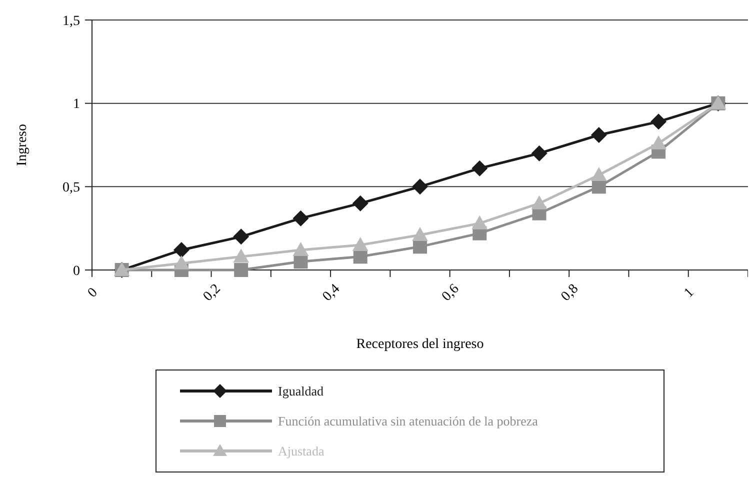 Image resolution: width=756 pixels, height=500 pixels. Describe the element at coordinates (570, 293) in the screenshot. I see `text: 0,8` at that location.